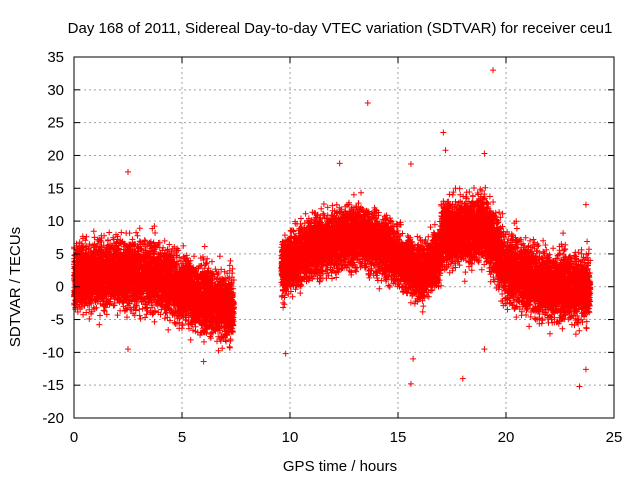 This screenshot has width=640, height=480. I want to click on y-tick-label: 30, so click(55, 90).